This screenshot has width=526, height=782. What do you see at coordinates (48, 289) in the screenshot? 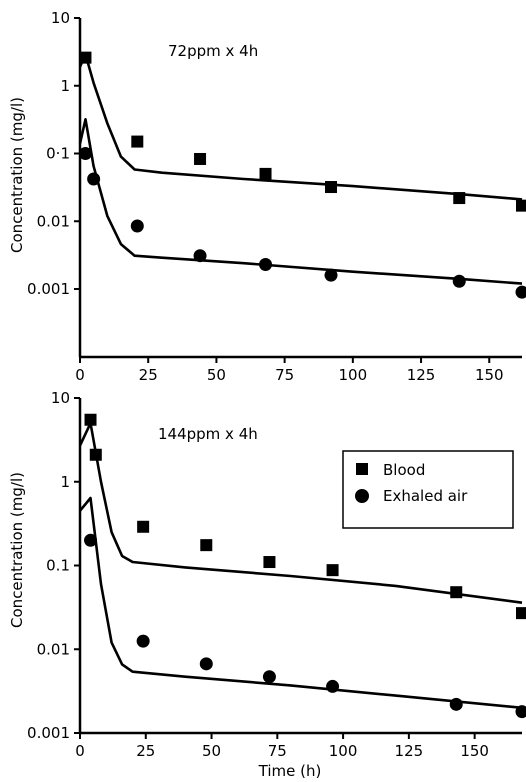
I see `panel-top-y-tick-label: 0.001` at bounding box center [48, 289].